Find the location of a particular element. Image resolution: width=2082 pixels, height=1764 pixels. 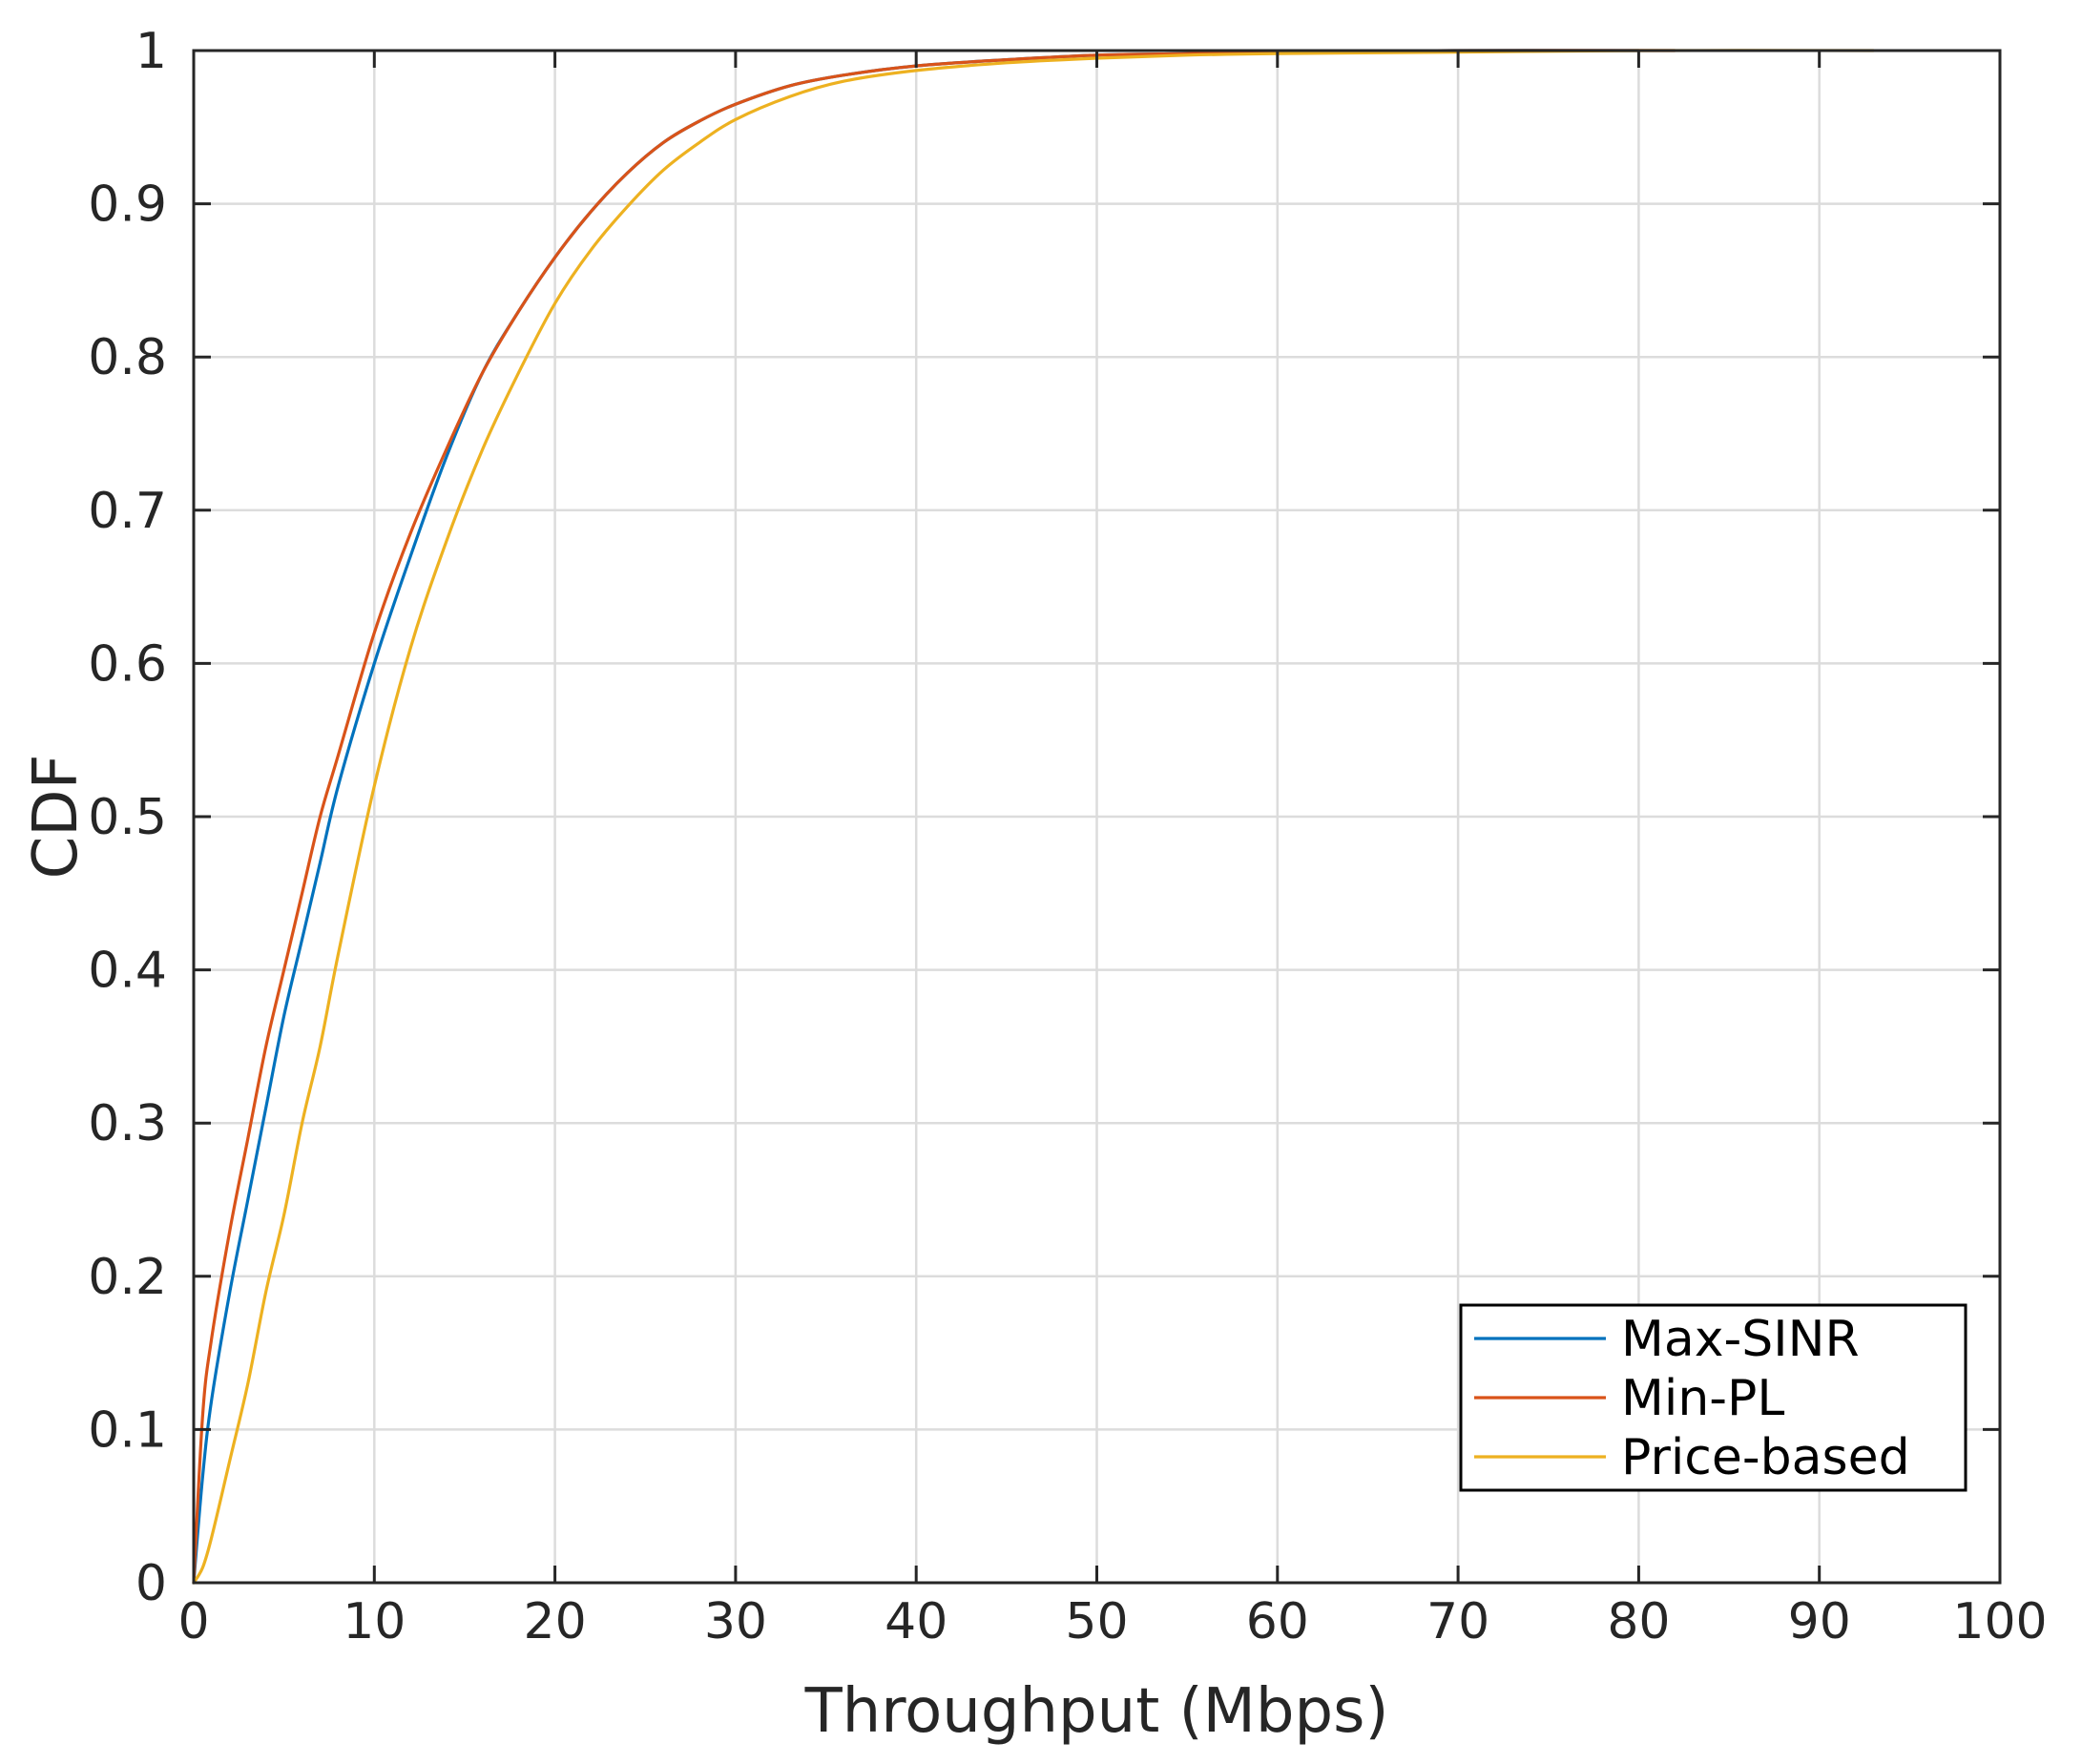

x-tick-label: 40 is located at coordinates (916, 1621).